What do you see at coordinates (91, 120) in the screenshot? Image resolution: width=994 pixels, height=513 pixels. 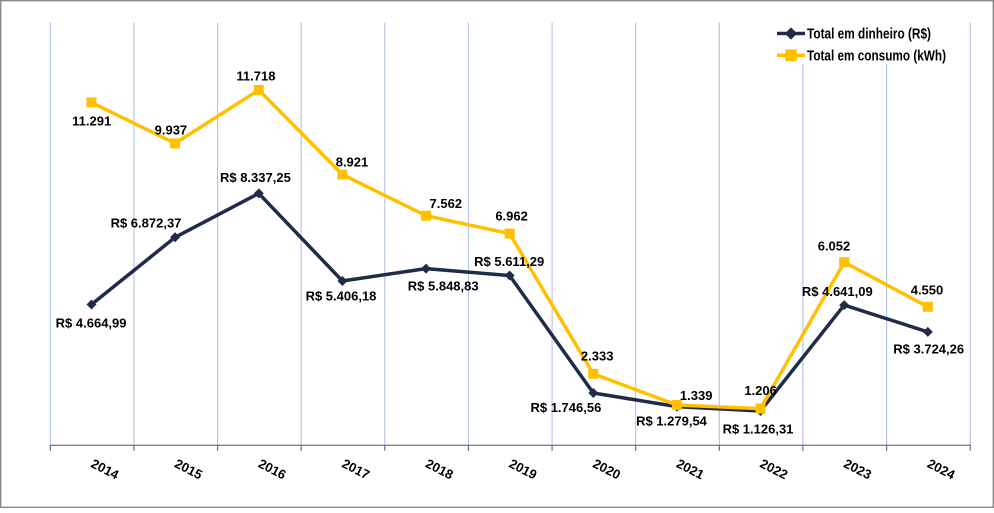 I see `svg-text: 11.291` at bounding box center [91, 120].